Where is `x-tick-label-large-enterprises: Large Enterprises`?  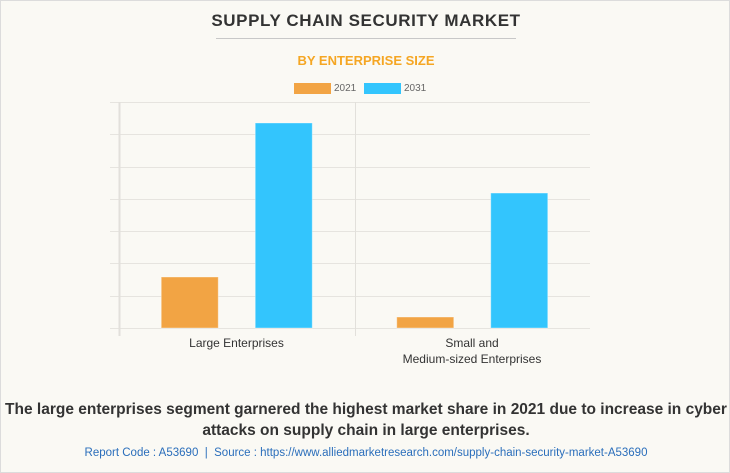 x-tick-label-large-enterprises: Large Enterprises is located at coordinates (236, 343).